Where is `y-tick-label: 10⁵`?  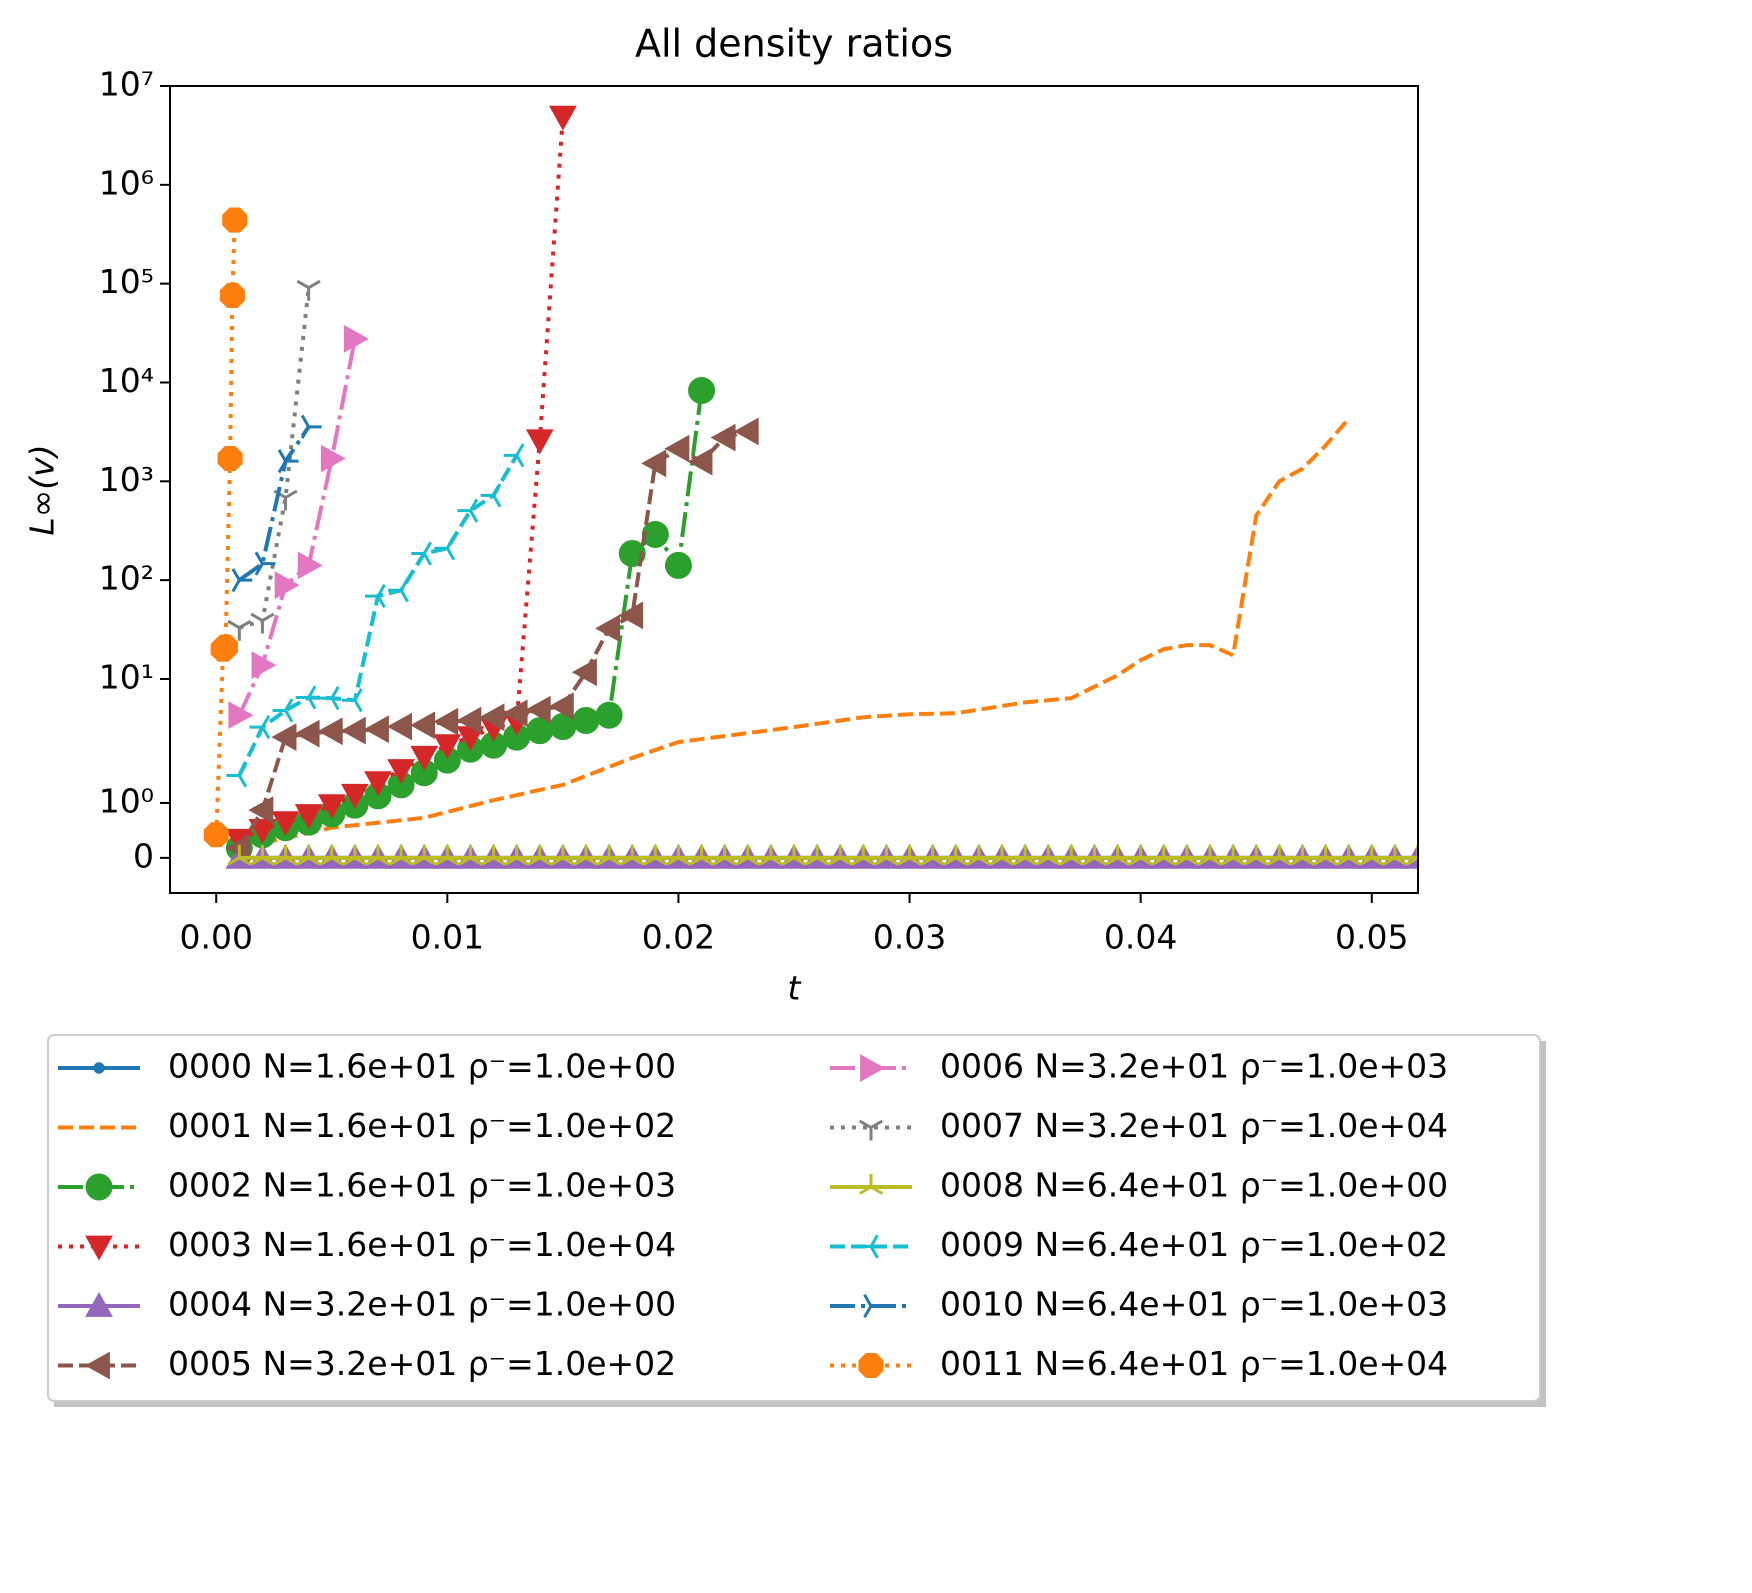
y-tick-label: 10⁵ is located at coordinates (126, 281).